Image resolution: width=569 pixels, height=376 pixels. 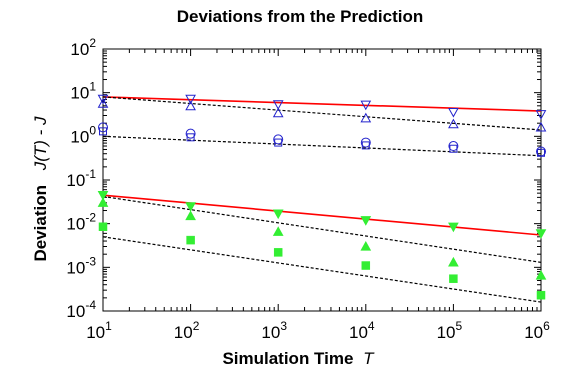 What do you see at coordinates (92, 43) in the screenshot?
I see `y-tick-label-exponent: 2` at bounding box center [92, 43].